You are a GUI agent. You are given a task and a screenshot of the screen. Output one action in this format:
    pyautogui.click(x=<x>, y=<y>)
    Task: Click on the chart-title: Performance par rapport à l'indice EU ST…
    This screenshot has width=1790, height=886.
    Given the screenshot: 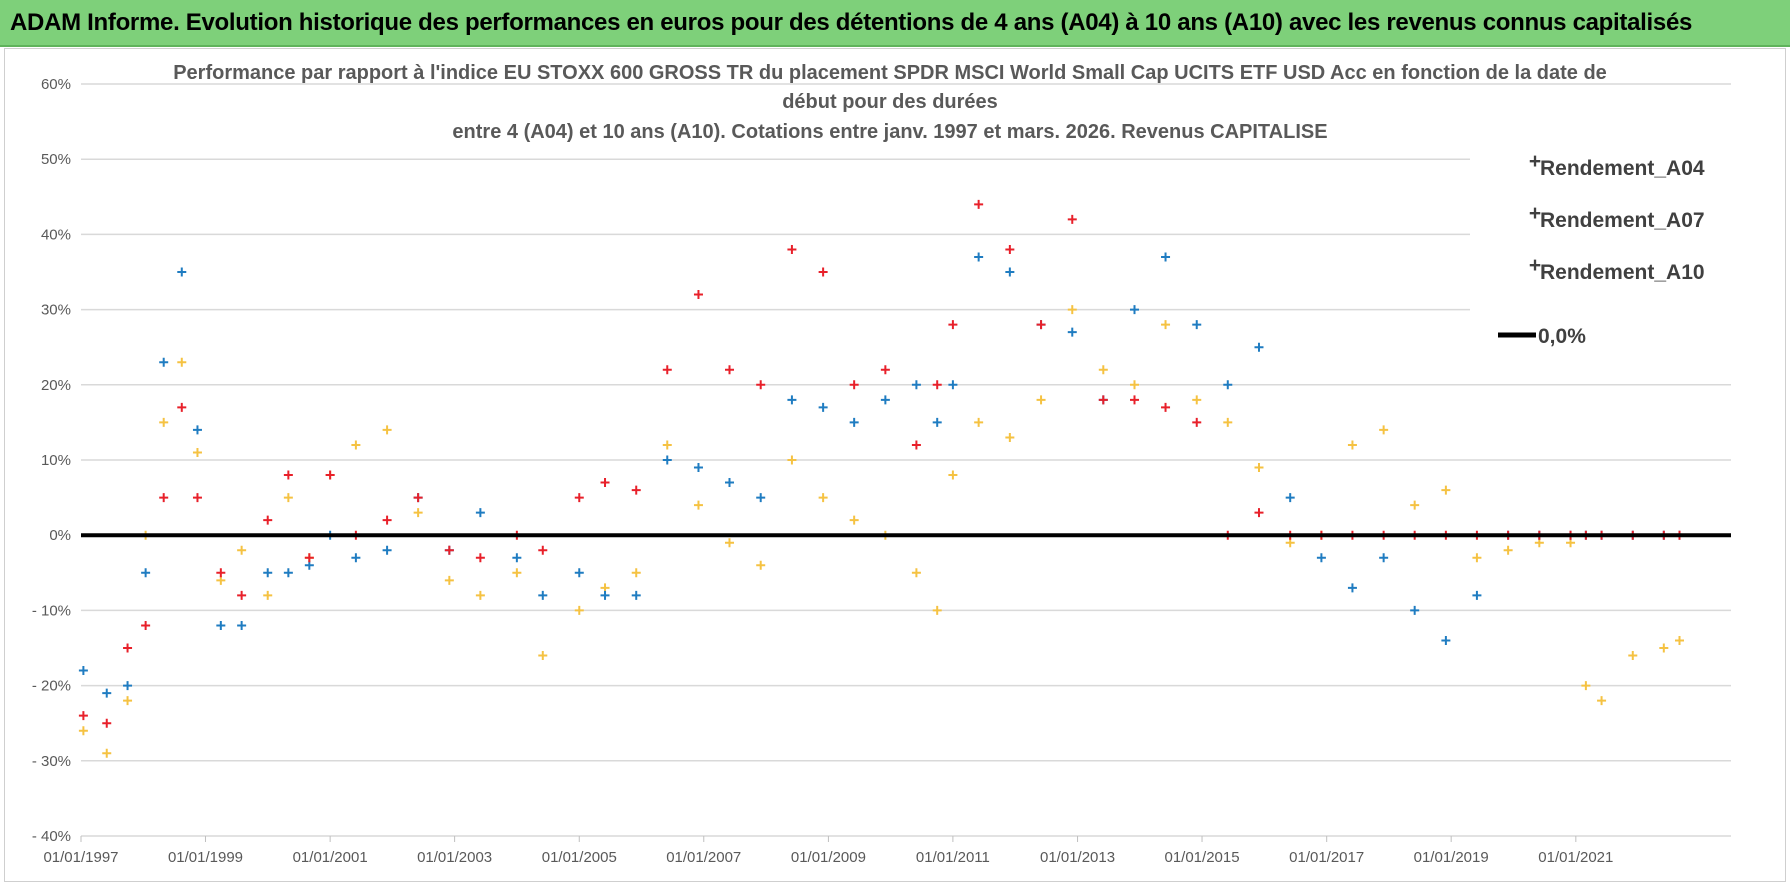 What is the action you would take?
    pyautogui.click(x=890, y=102)
    